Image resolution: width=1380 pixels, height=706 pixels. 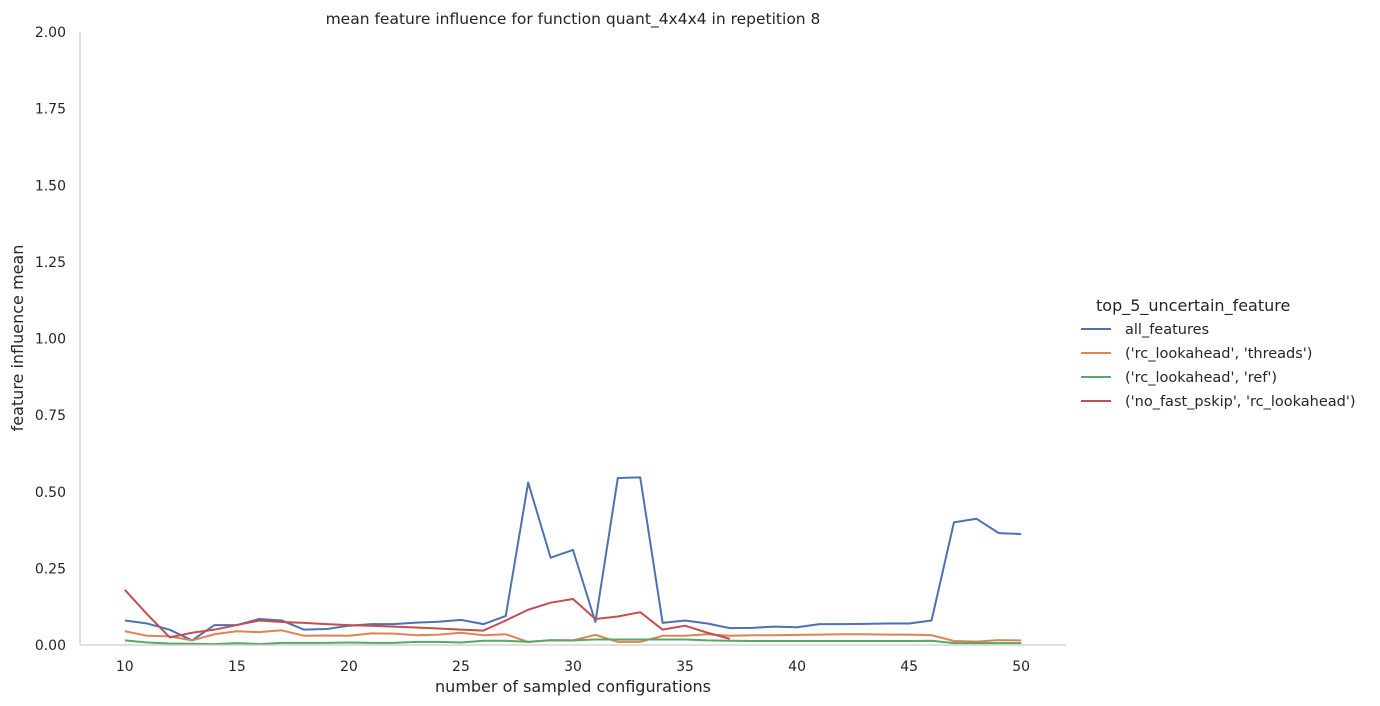 I want to click on y-tick-label: 0.25, so click(x=50, y=569).